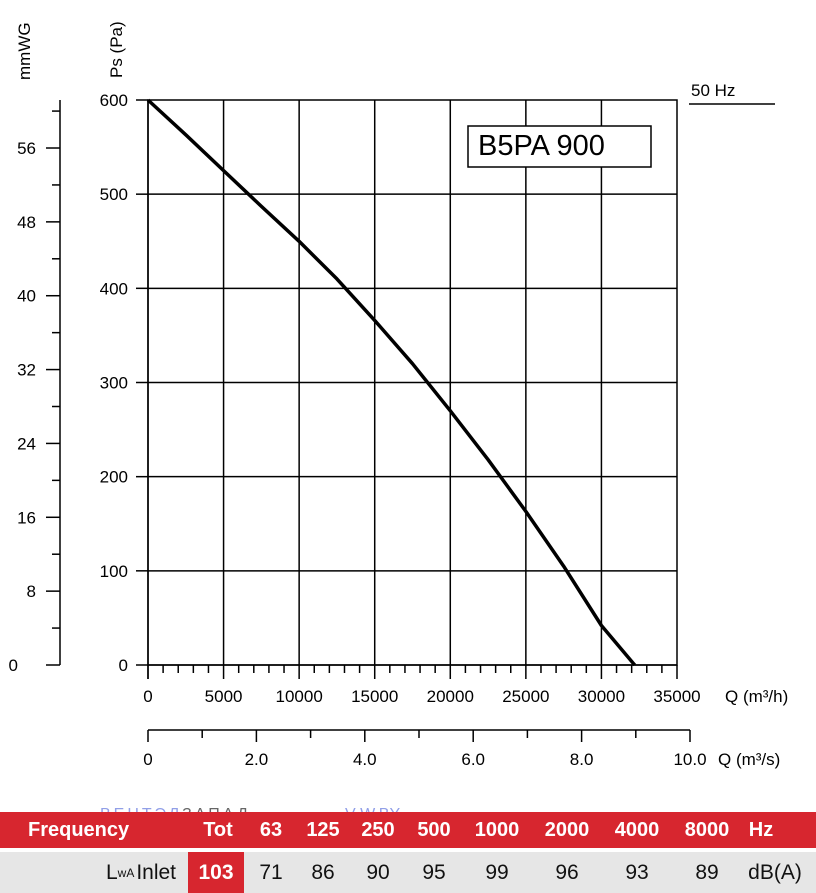  Describe the element at coordinates (450, 696) in the screenshot. I see `x-tick-label: 20000` at that location.